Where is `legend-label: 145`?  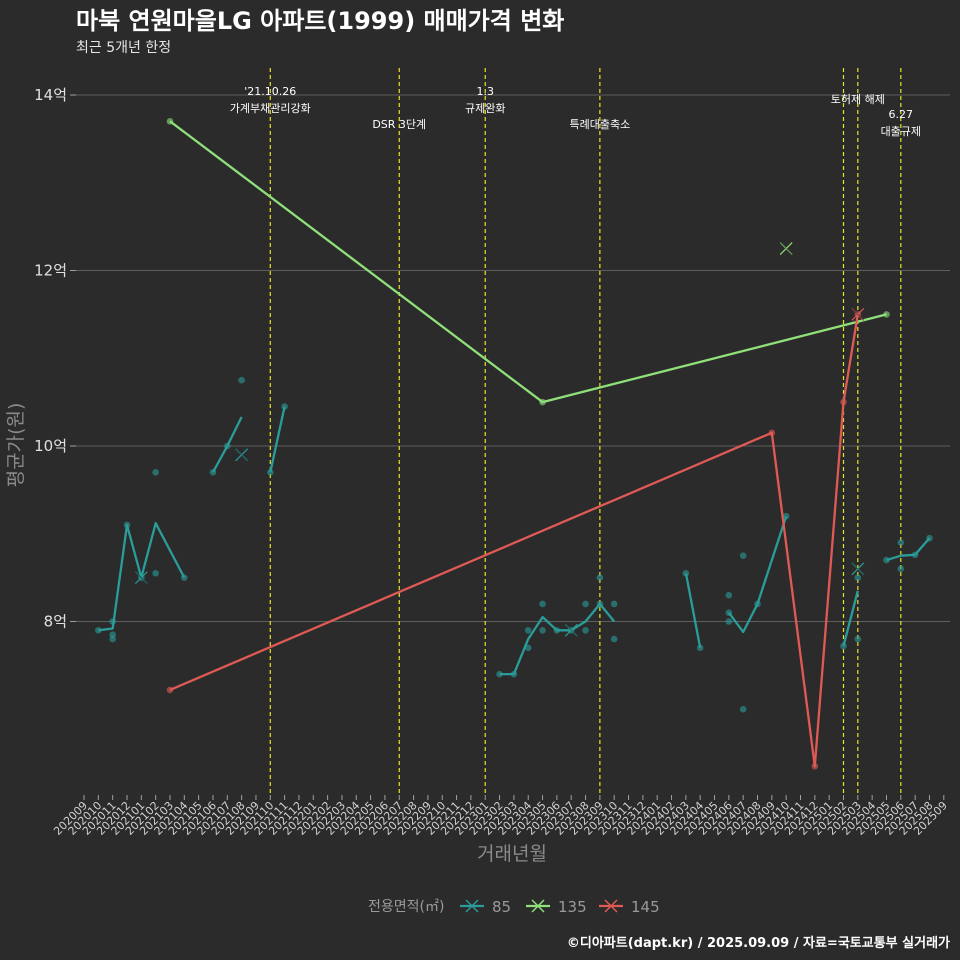 legend-label: 145 is located at coordinates (645, 907).